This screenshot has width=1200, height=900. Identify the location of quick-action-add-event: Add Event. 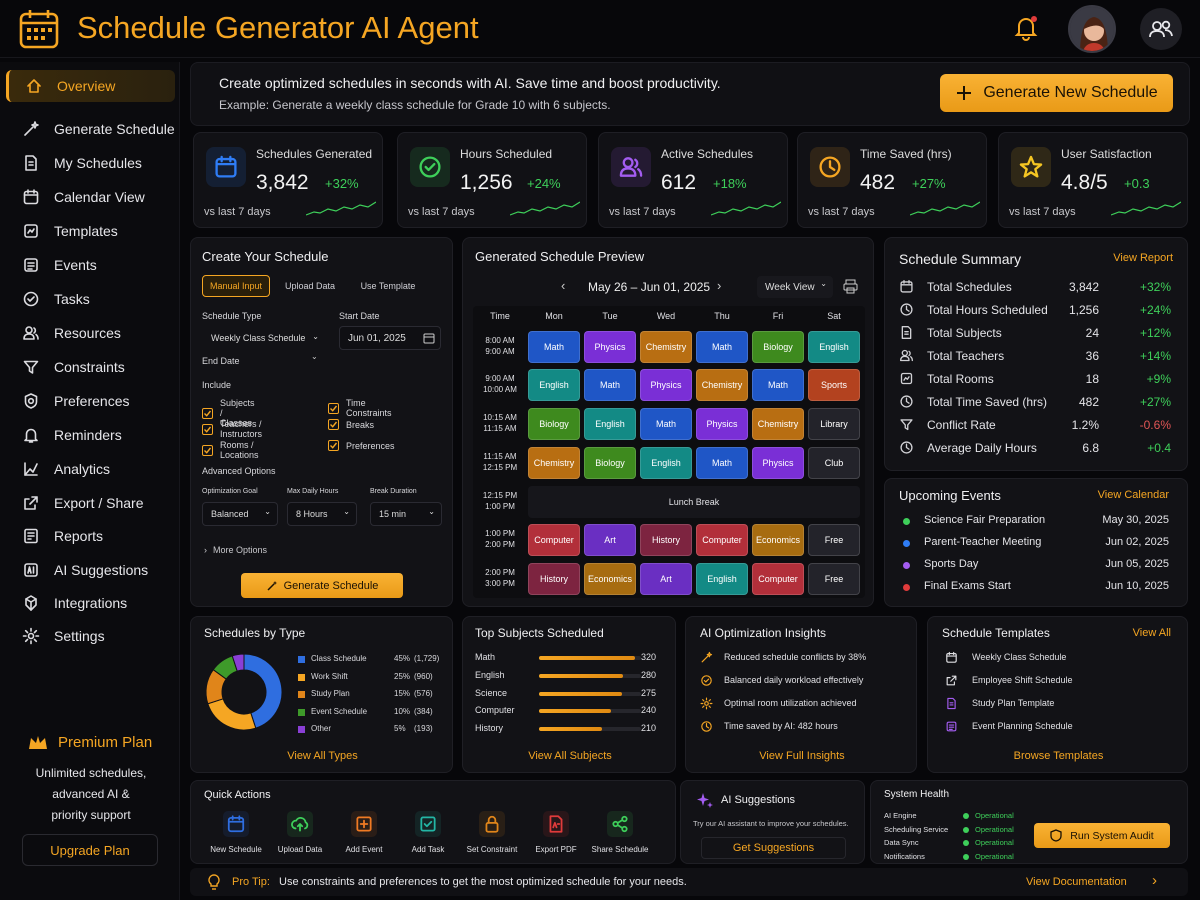
(364, 832).